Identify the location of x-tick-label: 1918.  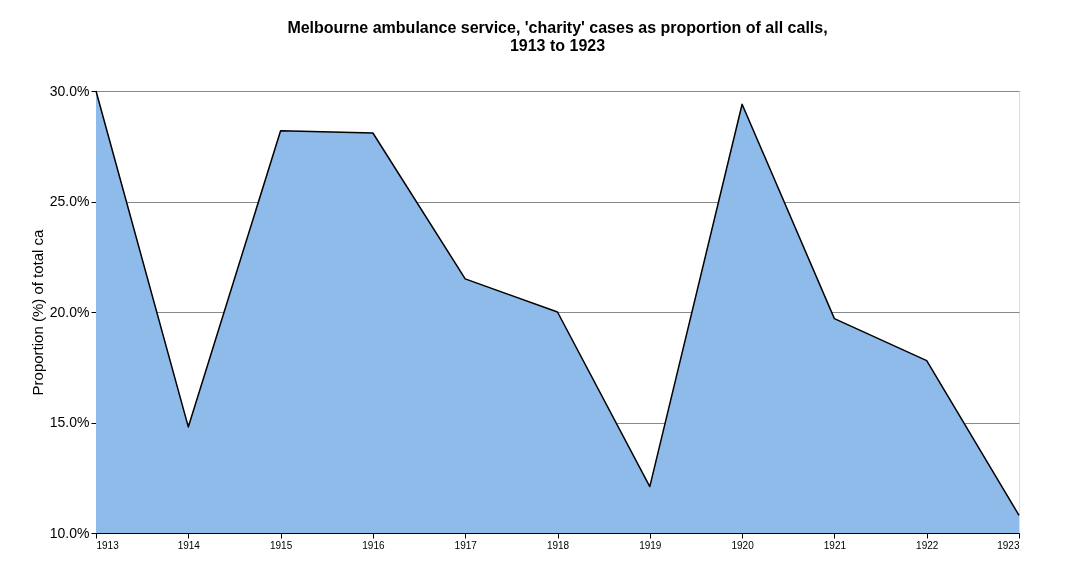
(558, 545).